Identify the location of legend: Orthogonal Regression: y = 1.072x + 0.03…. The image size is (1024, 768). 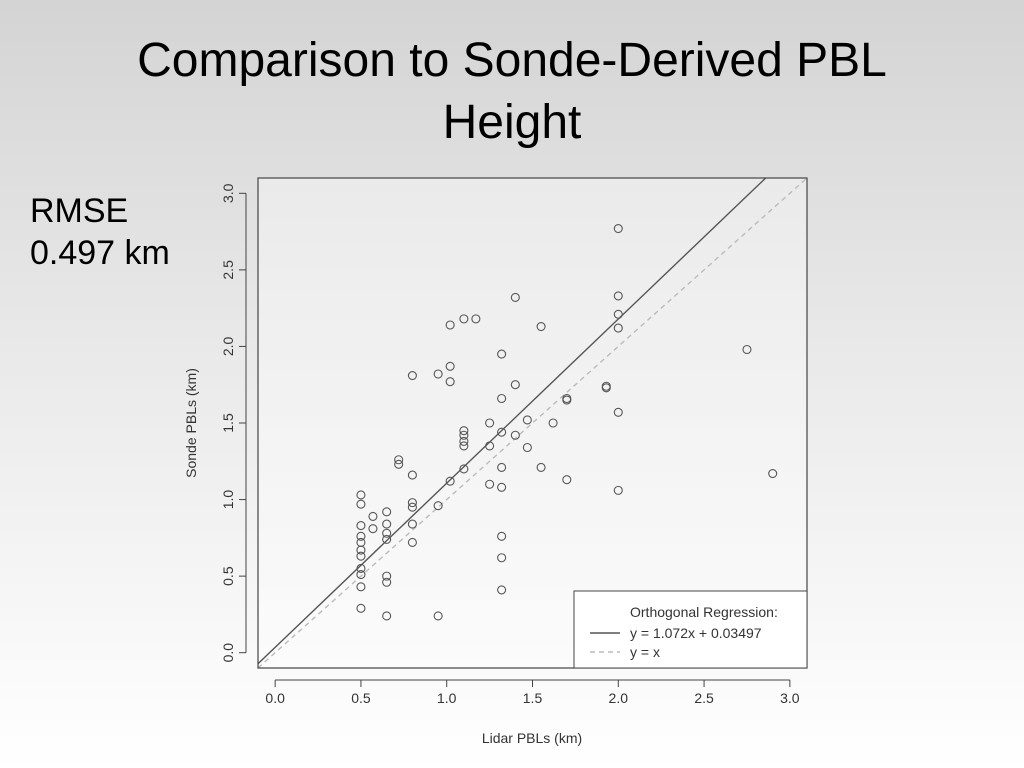
(690, 629).